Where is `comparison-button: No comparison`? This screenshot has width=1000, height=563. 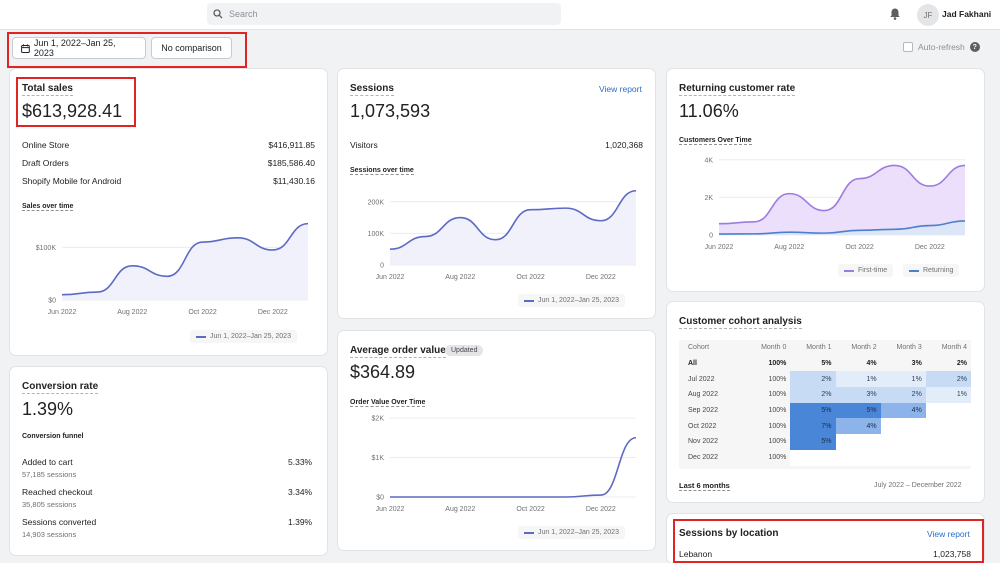
comparison-button: No comparison is located at coordinates (191, 48).